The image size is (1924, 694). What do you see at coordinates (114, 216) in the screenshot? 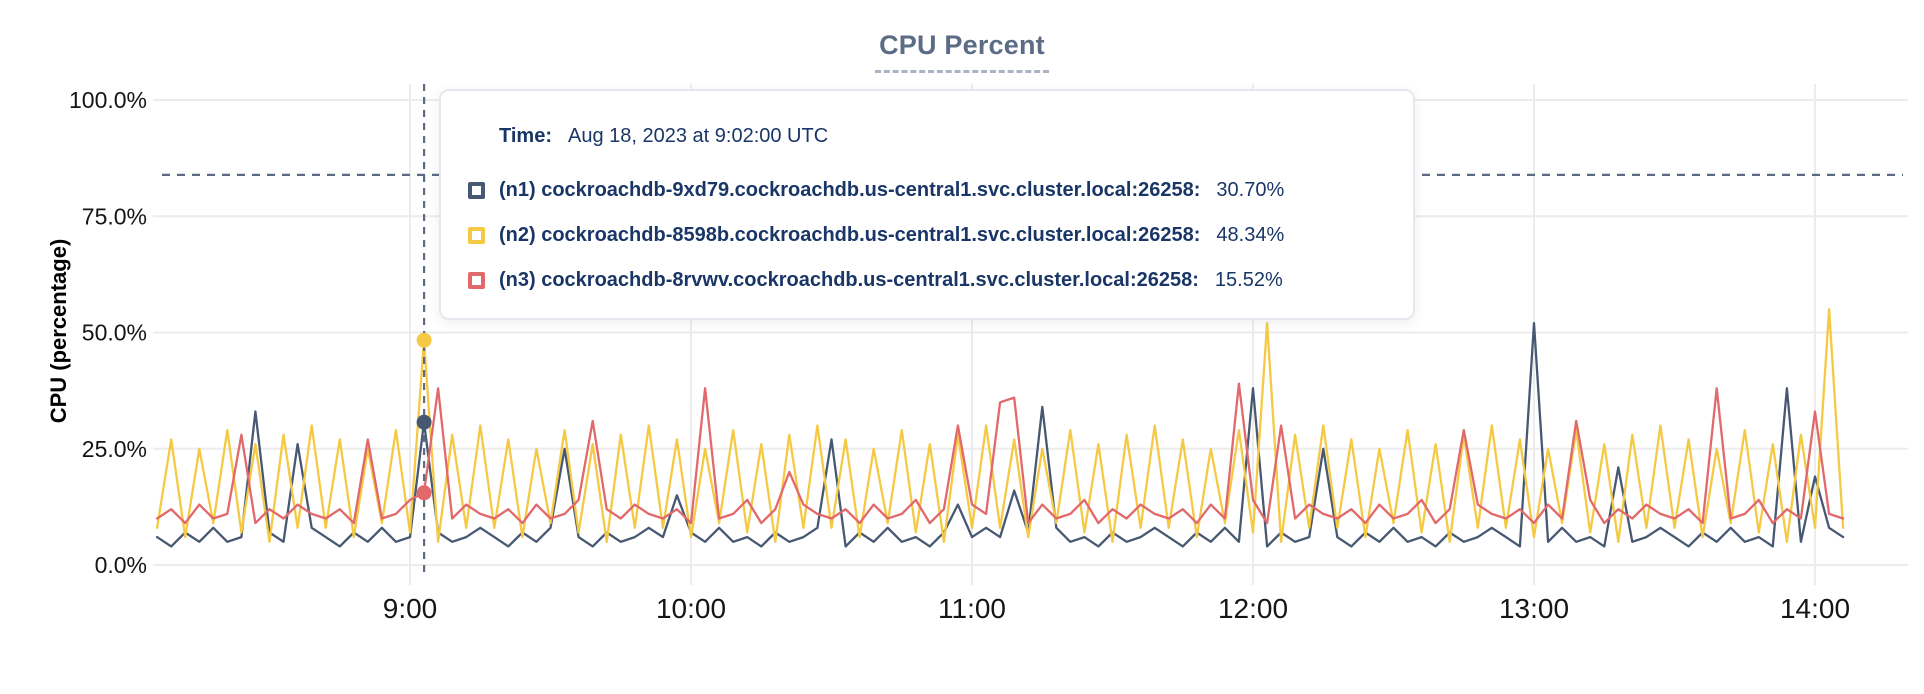
I see `svg-text: 75.0%` at bounding box center [114, 216].